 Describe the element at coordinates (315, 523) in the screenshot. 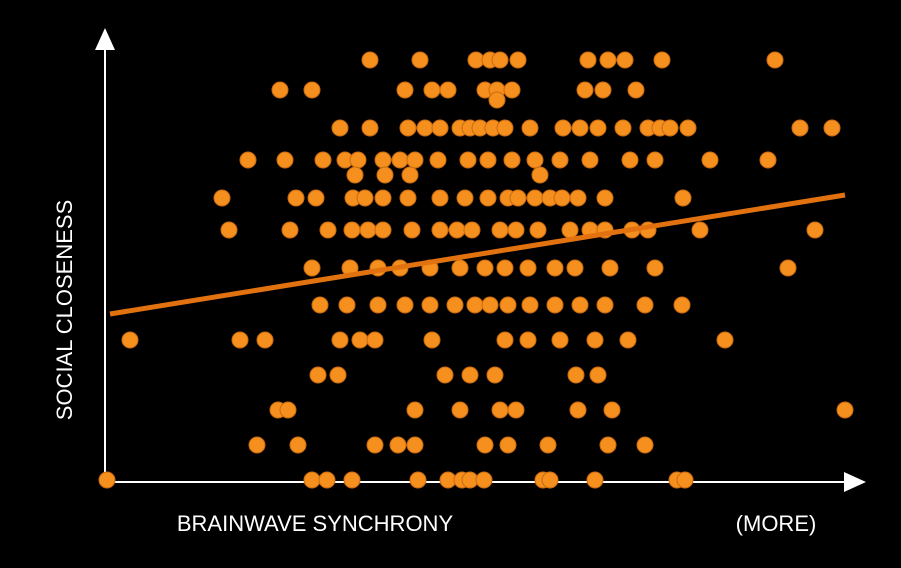

I see `x-axis-label: BRAINWAVE SYNCHRONY` at that location.